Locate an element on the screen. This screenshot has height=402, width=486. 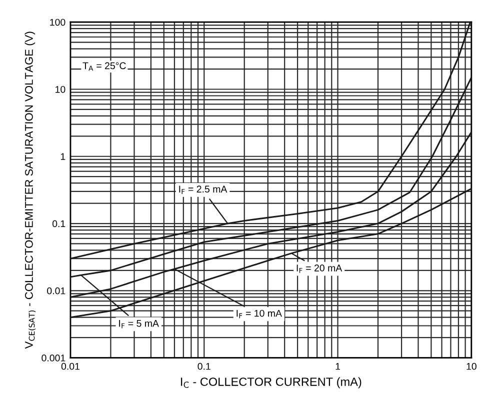
y-axis-title: V$_{CE(SAT)}$ - COLLECTOR-EMITTER SATURATION VOLTAGE (V) is located at coordinates (30, 190).